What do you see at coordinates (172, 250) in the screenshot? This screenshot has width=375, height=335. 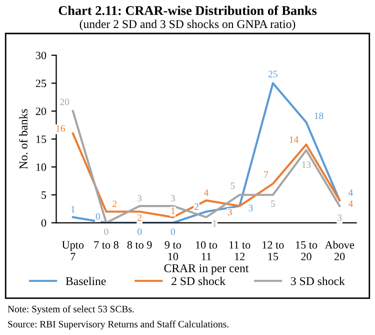 I see `x-tick-label: 9 to 10` at bounding box center [172, 250].